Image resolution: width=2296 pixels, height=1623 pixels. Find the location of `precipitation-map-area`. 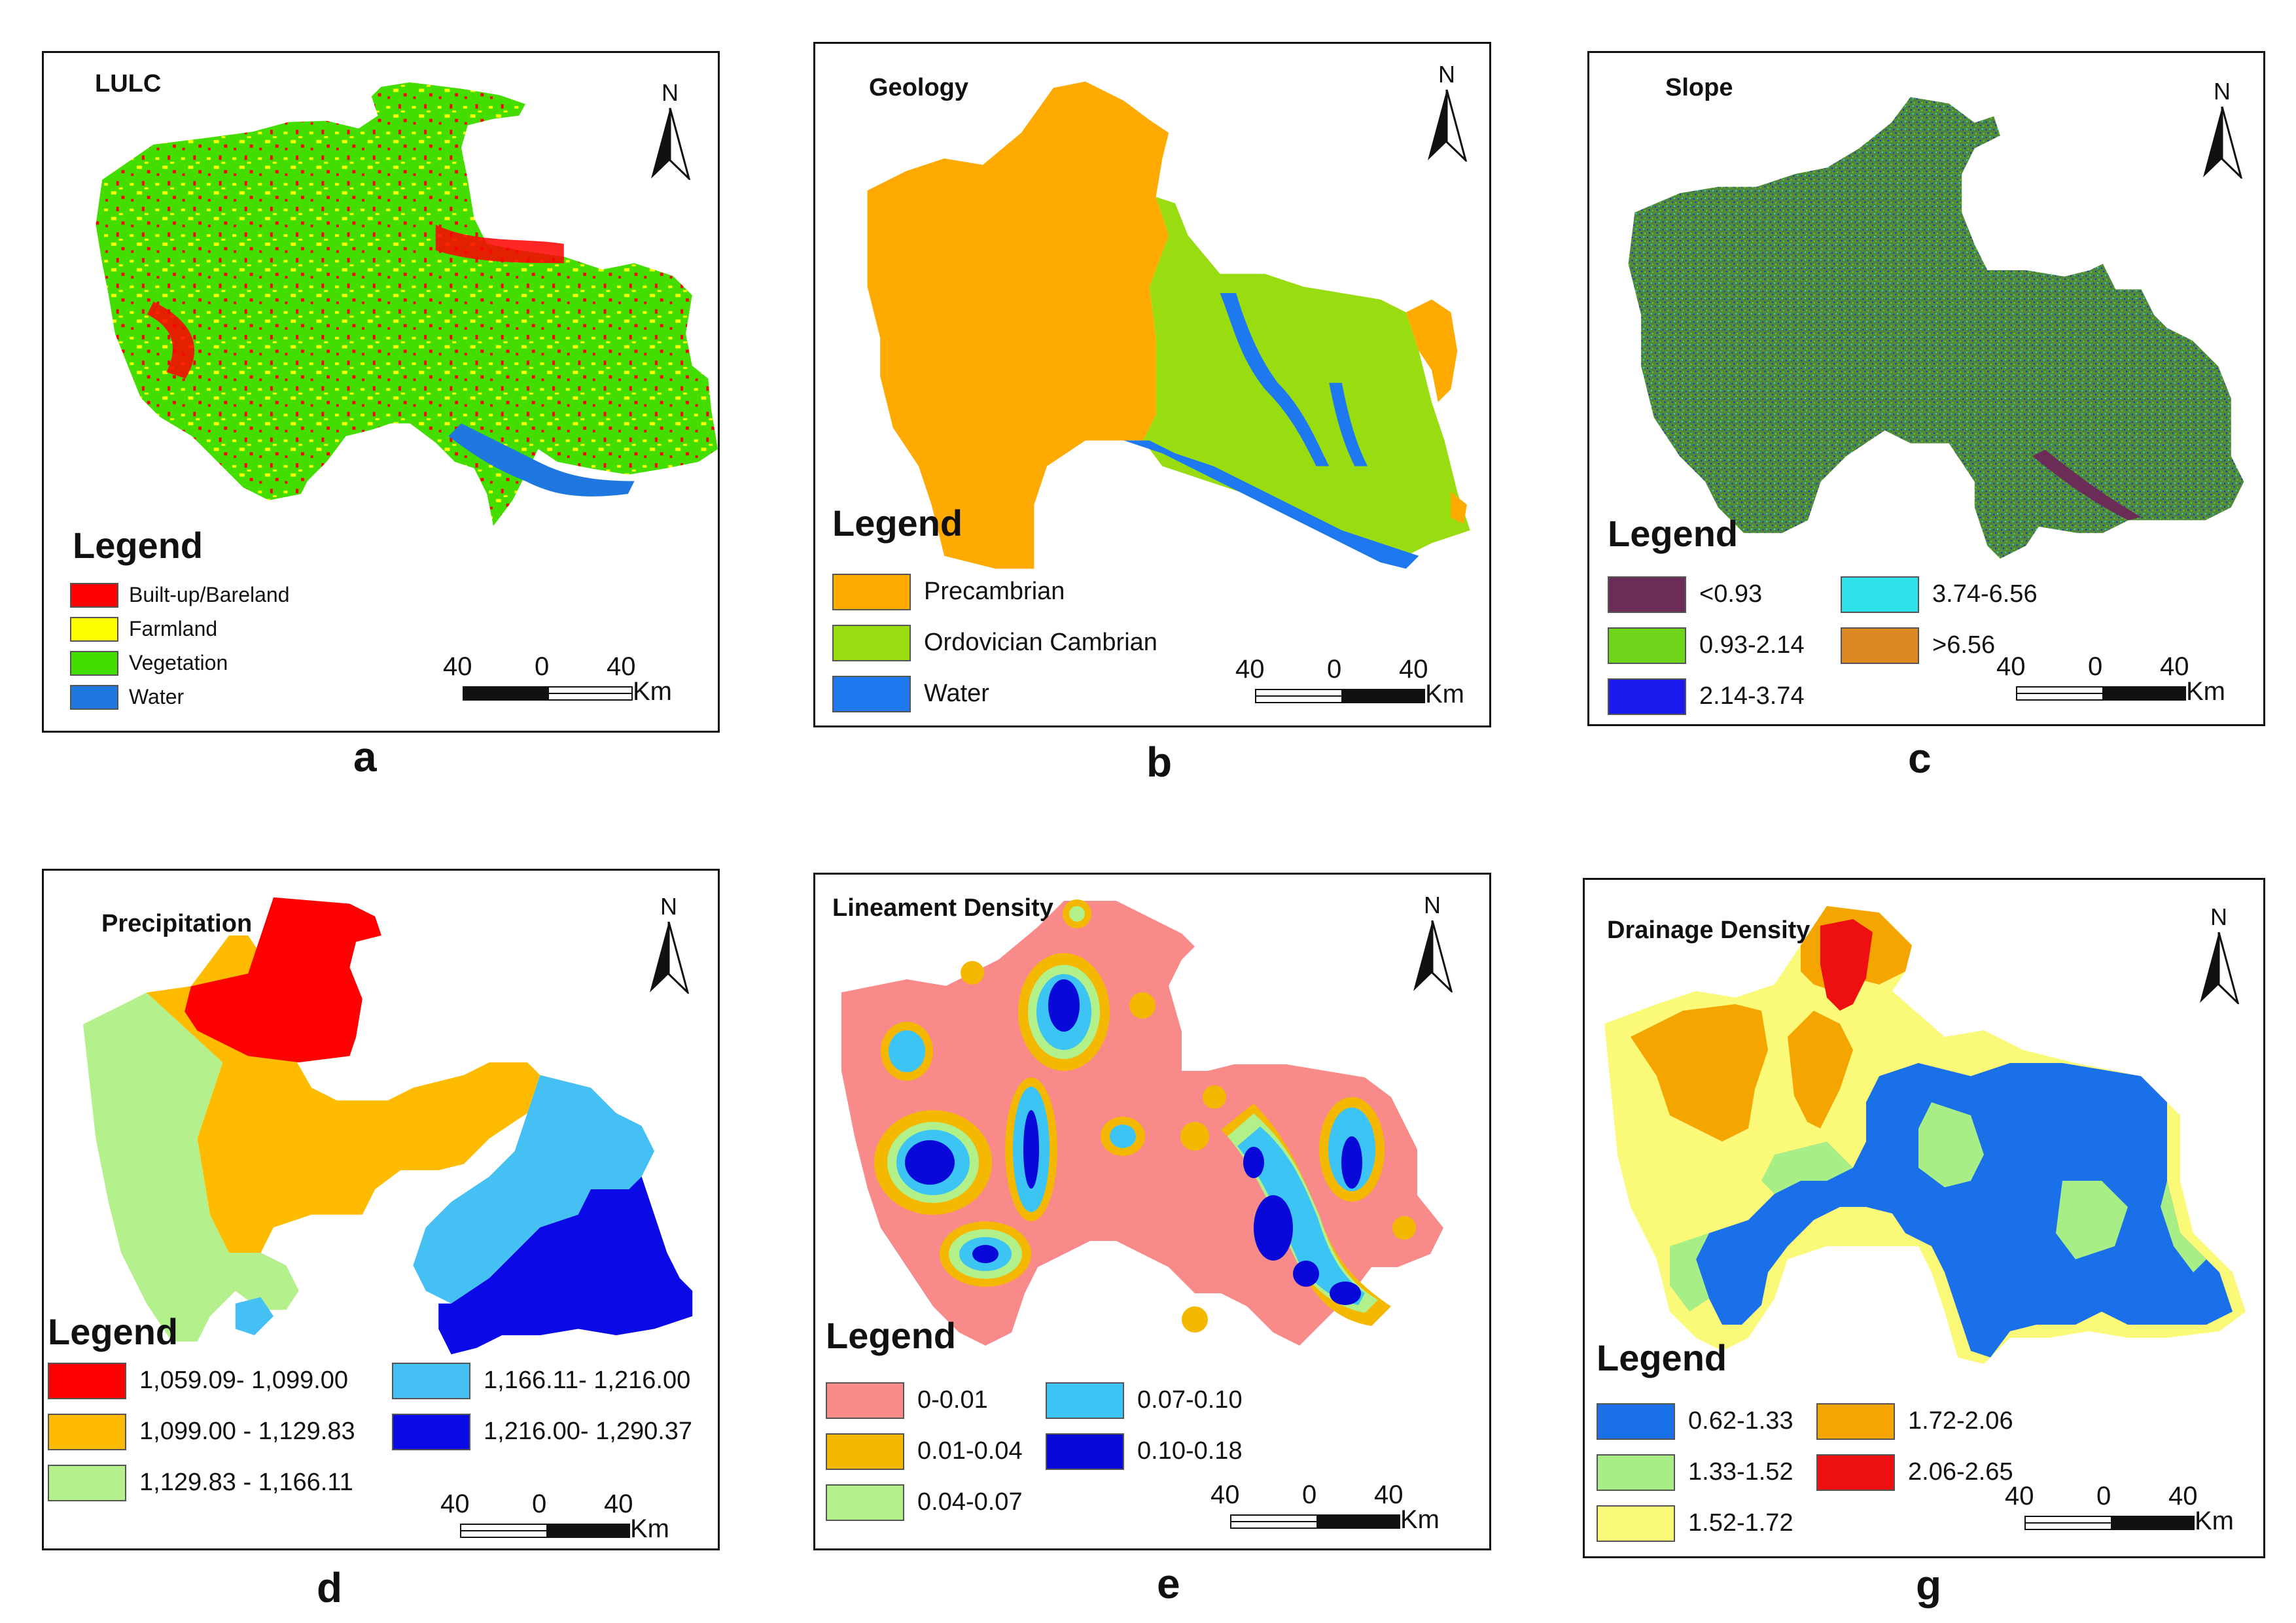

precipitation-map-area is located at coordinates (388, 1126).